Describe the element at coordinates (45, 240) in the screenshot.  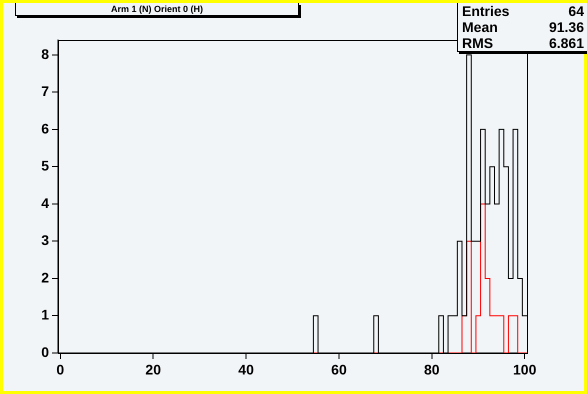
I see `y-tick-label: 3` at that location.